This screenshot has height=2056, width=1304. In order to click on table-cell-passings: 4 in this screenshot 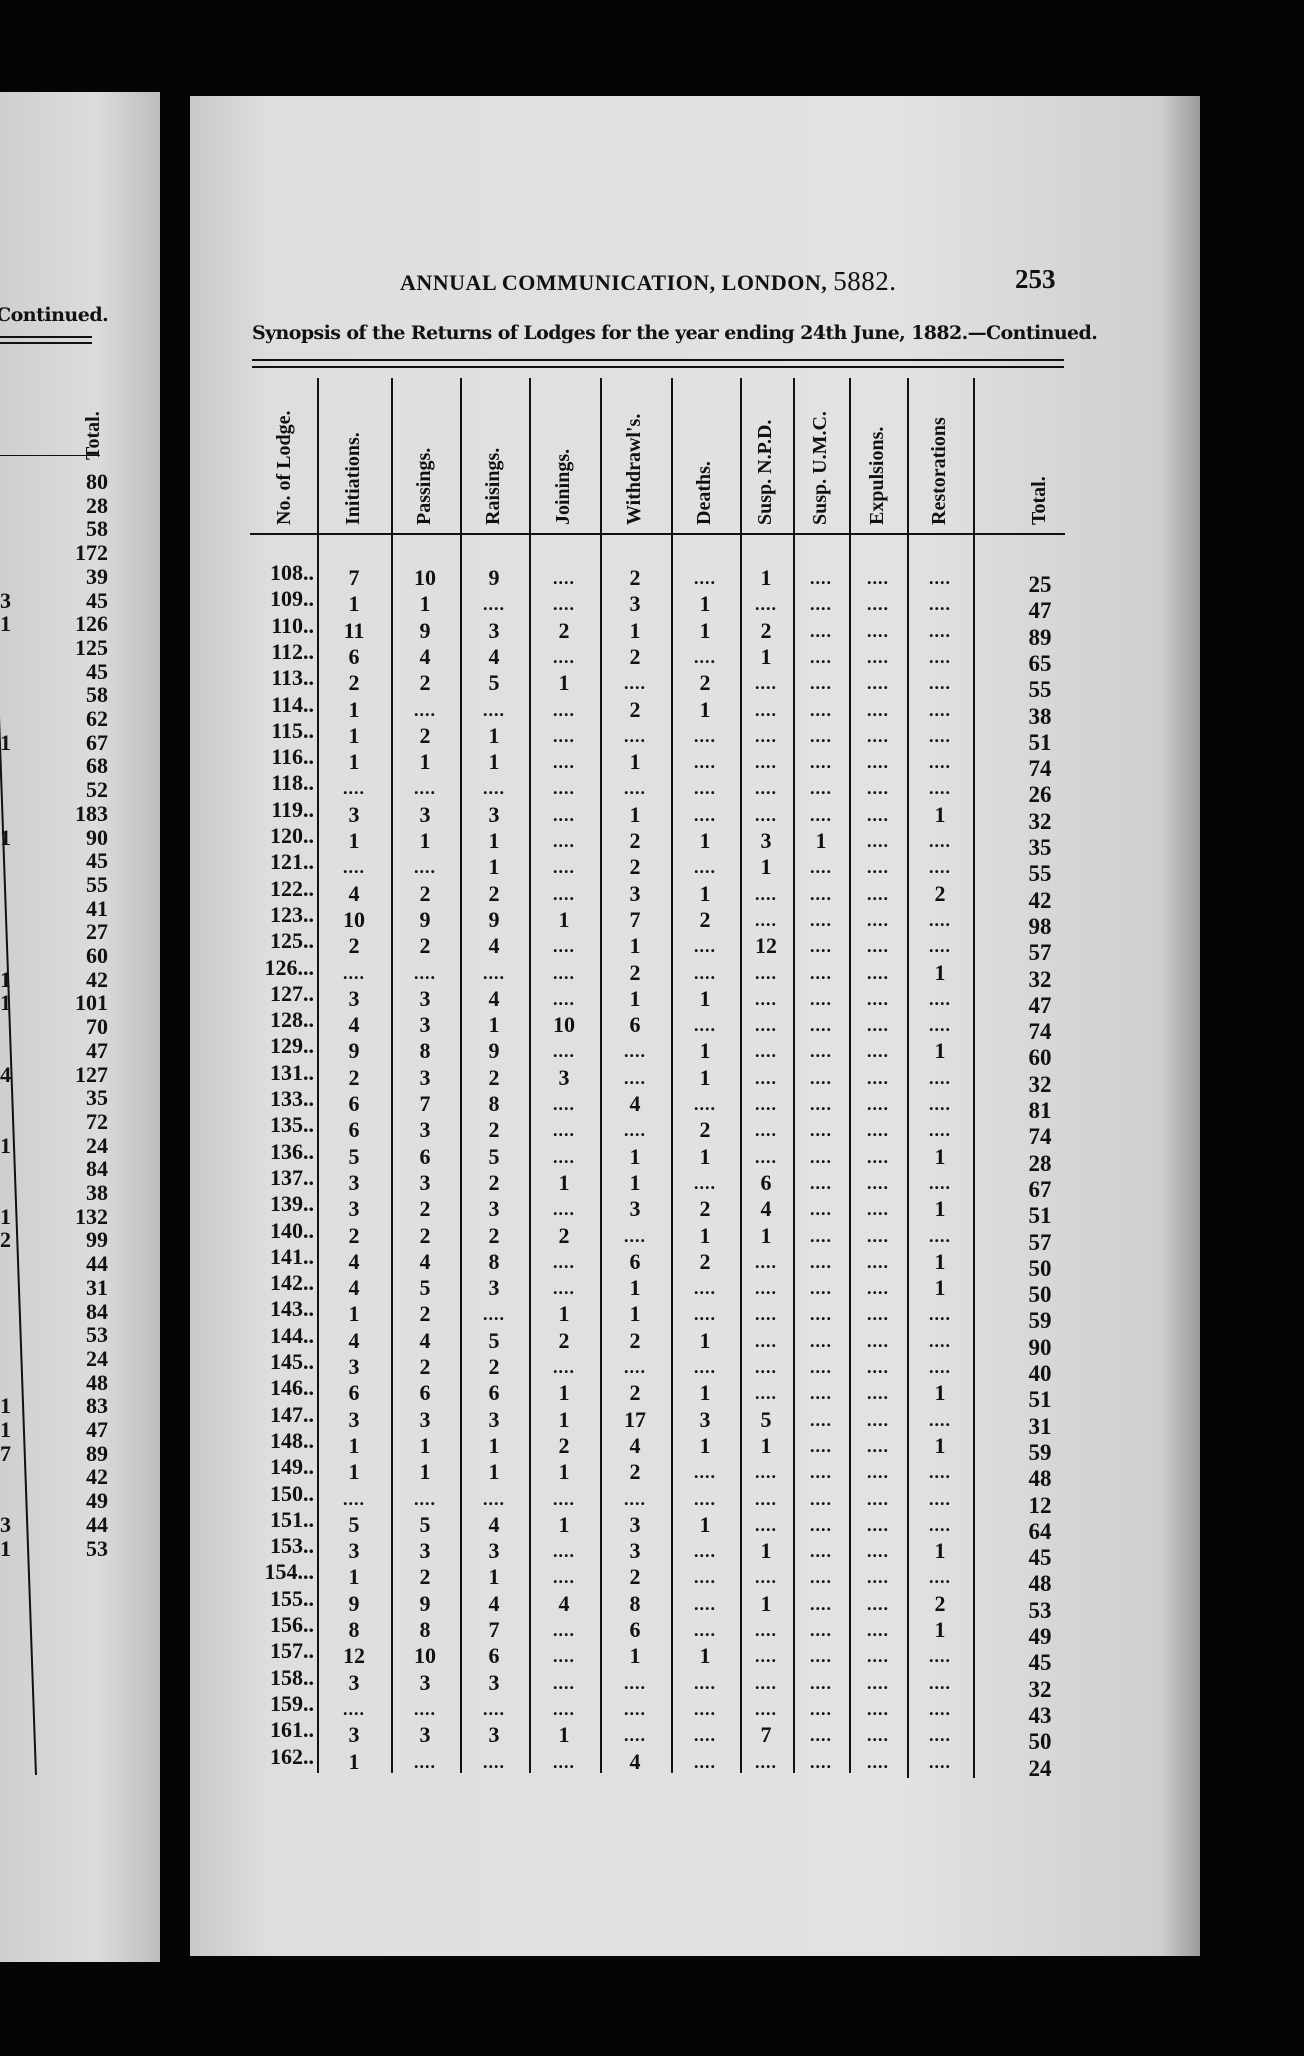, I will do `click(425, 1261)`.